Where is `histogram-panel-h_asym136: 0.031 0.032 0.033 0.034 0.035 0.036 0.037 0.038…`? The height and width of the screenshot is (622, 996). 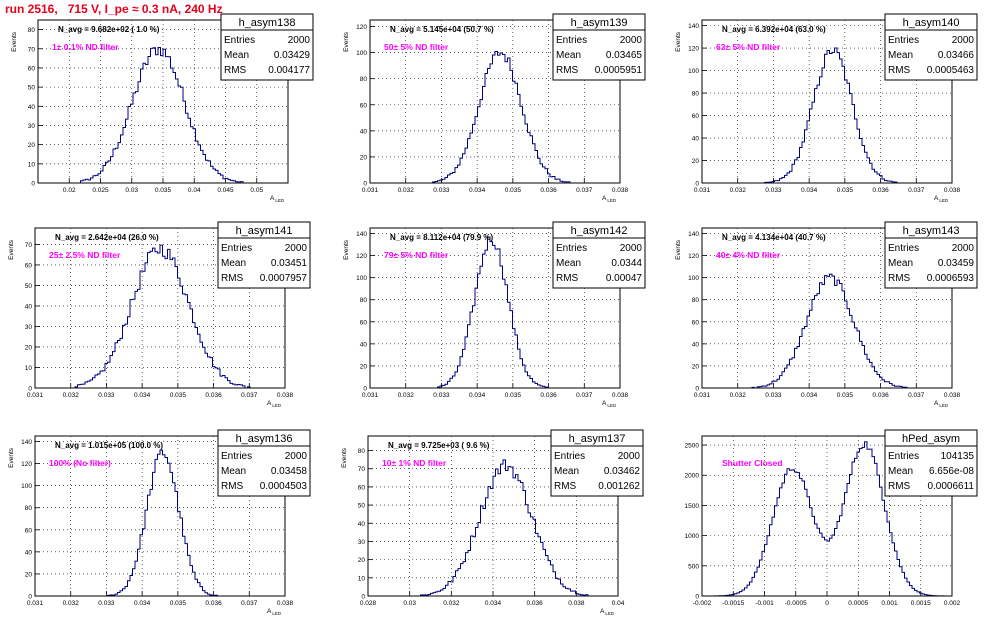
histogram-panel-h_asym136: 0.031 0.032 0.033 0.034 0.035 0.036 0.037 0.038… is located at coordinates (159, 522).